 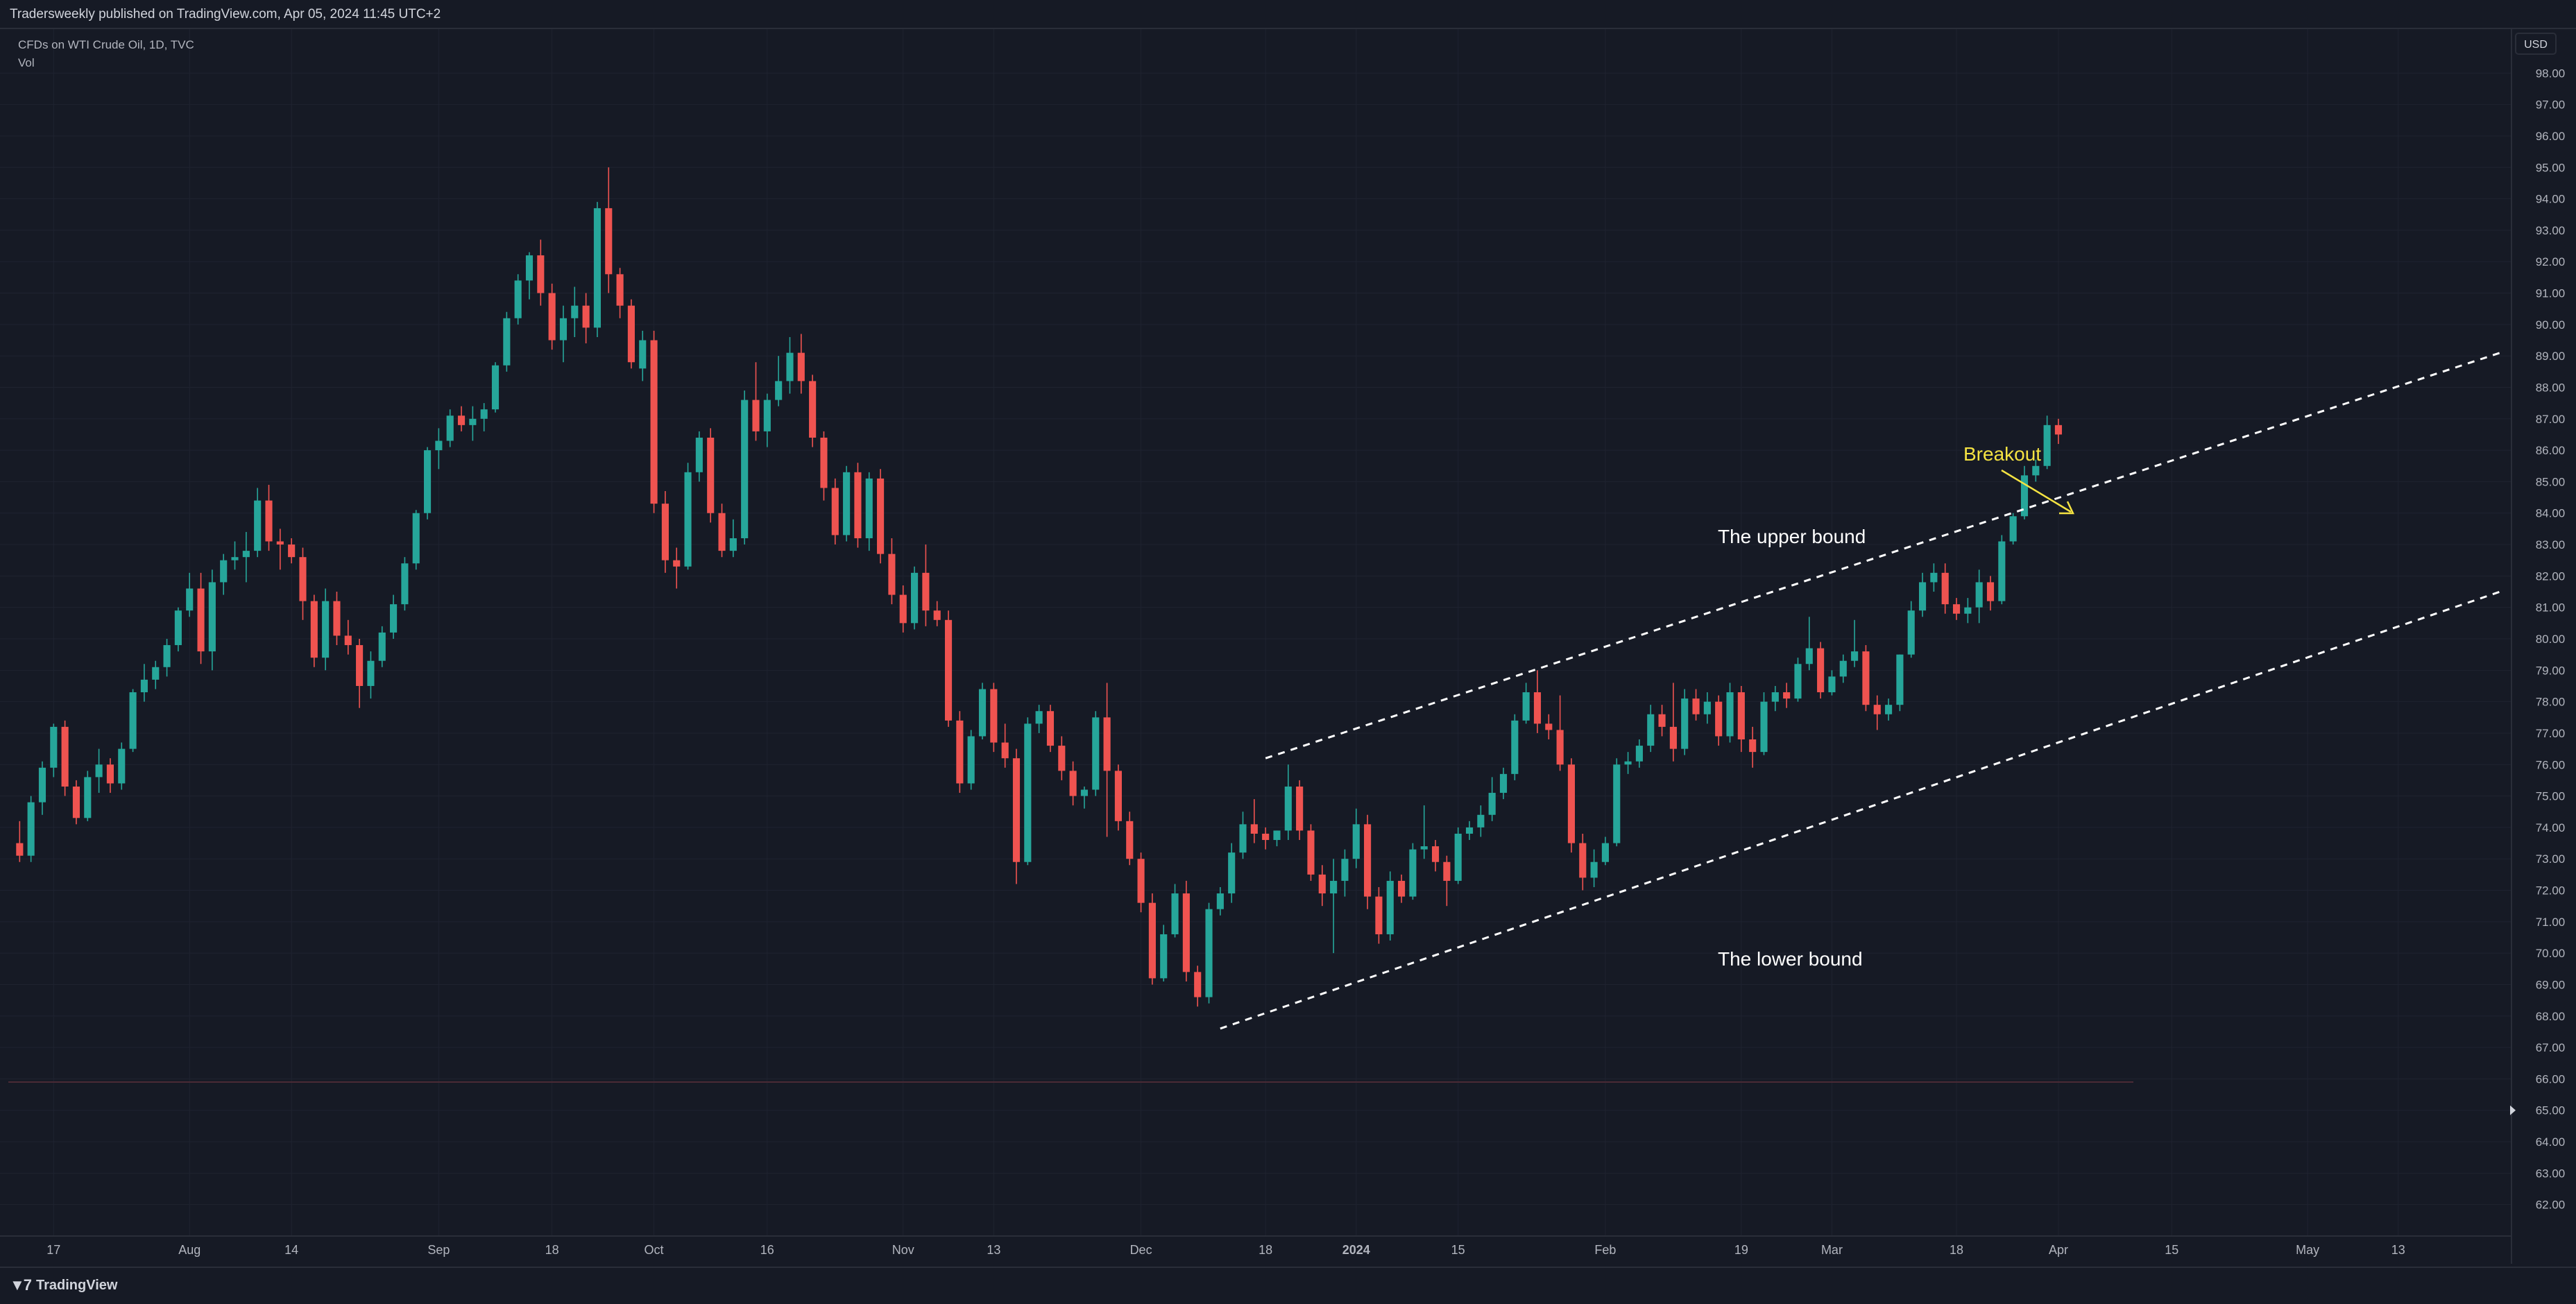 What do you see at coordinates (2551, 733) in the screenshot?
I see `price-tick-label: 77.00` at bounding box center [2551, 733].